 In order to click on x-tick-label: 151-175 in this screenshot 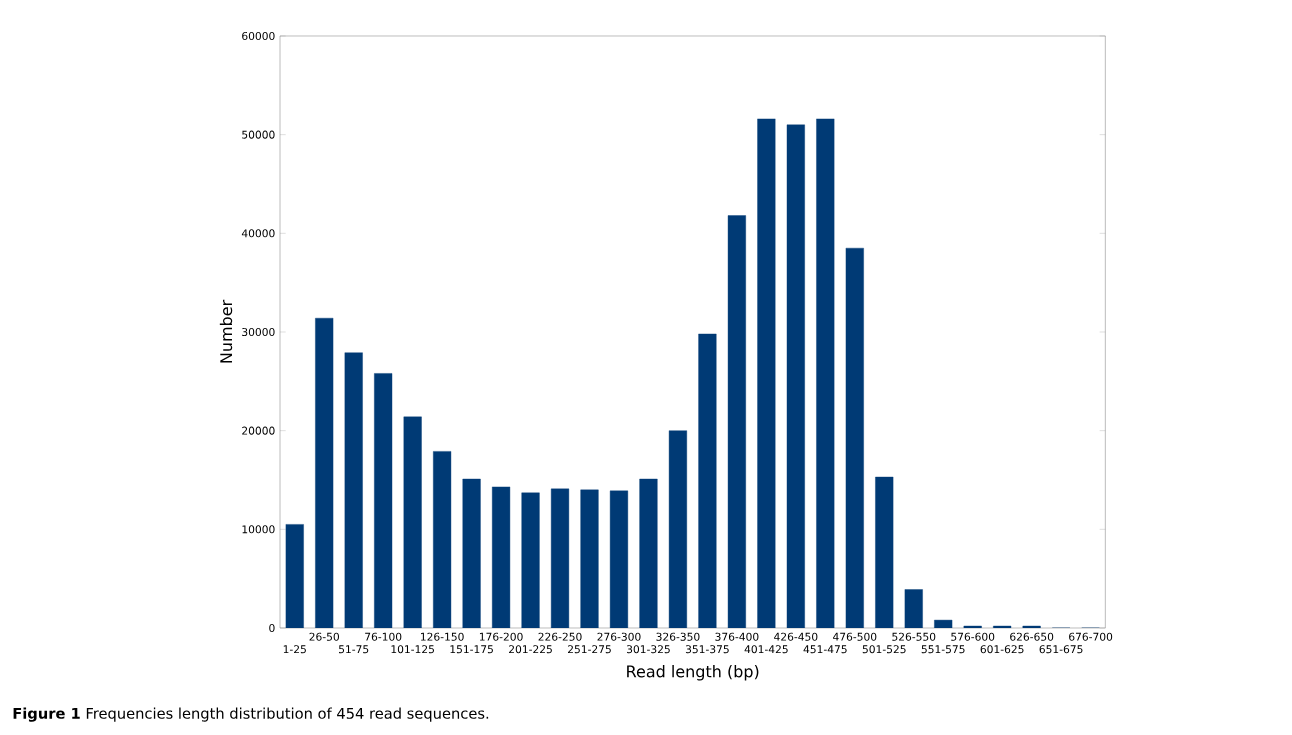, I will do `click(471, 649)`.